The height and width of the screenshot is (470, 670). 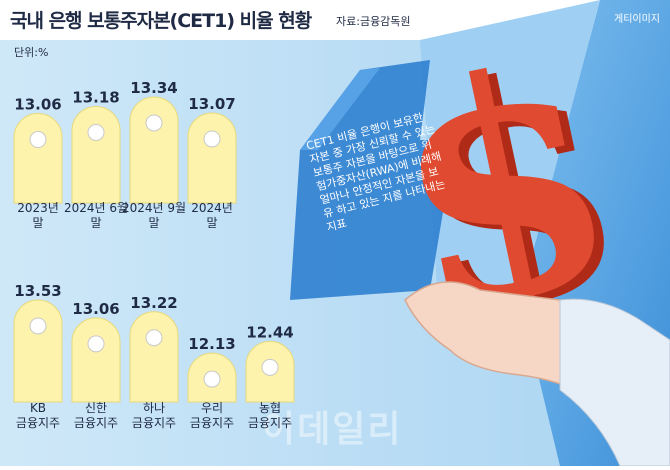 I want to click on watermark-logo: 이데일리, so click(x=332, y=429).